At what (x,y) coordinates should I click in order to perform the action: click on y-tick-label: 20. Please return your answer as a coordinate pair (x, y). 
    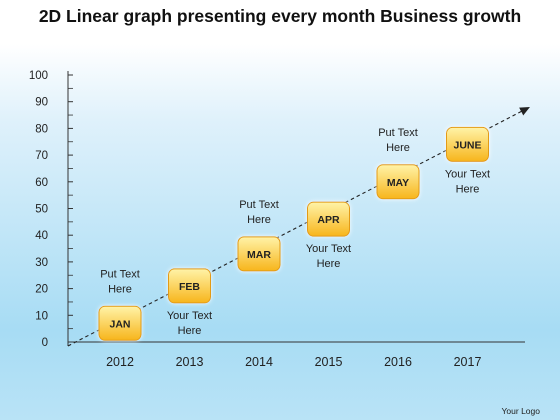
    Looking at the image, I should click on (41, 290).